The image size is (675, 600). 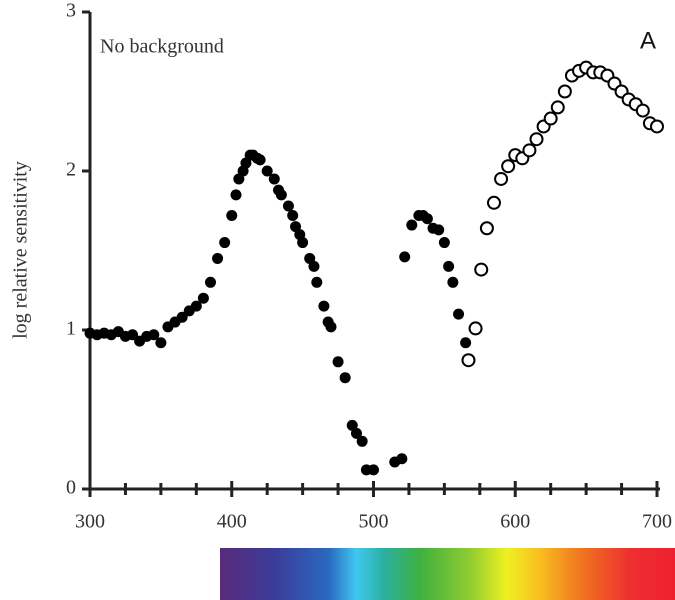 What do you see at coordinates (162, 47) in the screenshot?
I see `annotation: No background` at bounding box center [162, 47].